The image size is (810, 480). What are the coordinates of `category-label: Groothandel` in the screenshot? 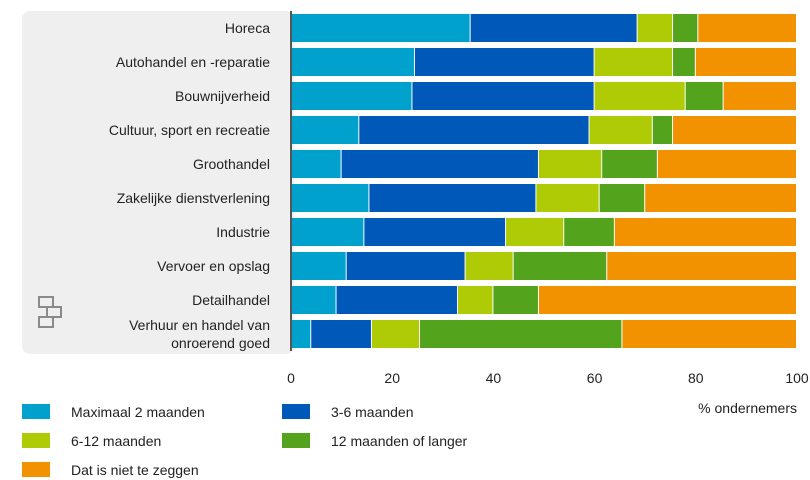 It's located at (231, 164).